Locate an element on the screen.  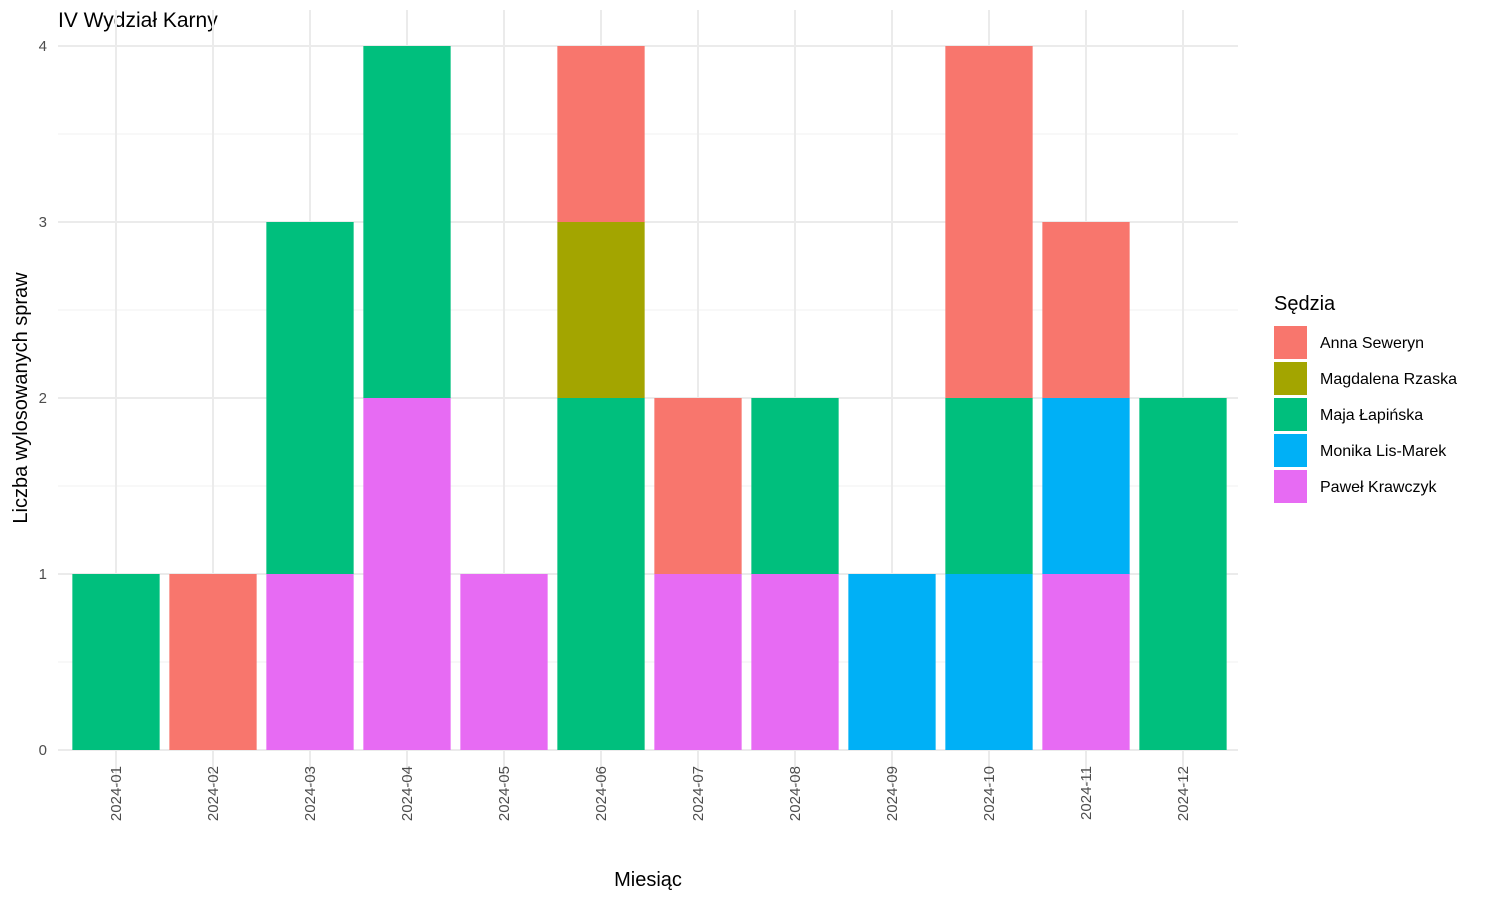
y-tick-label: 0 is located at coordinates (43, 750).